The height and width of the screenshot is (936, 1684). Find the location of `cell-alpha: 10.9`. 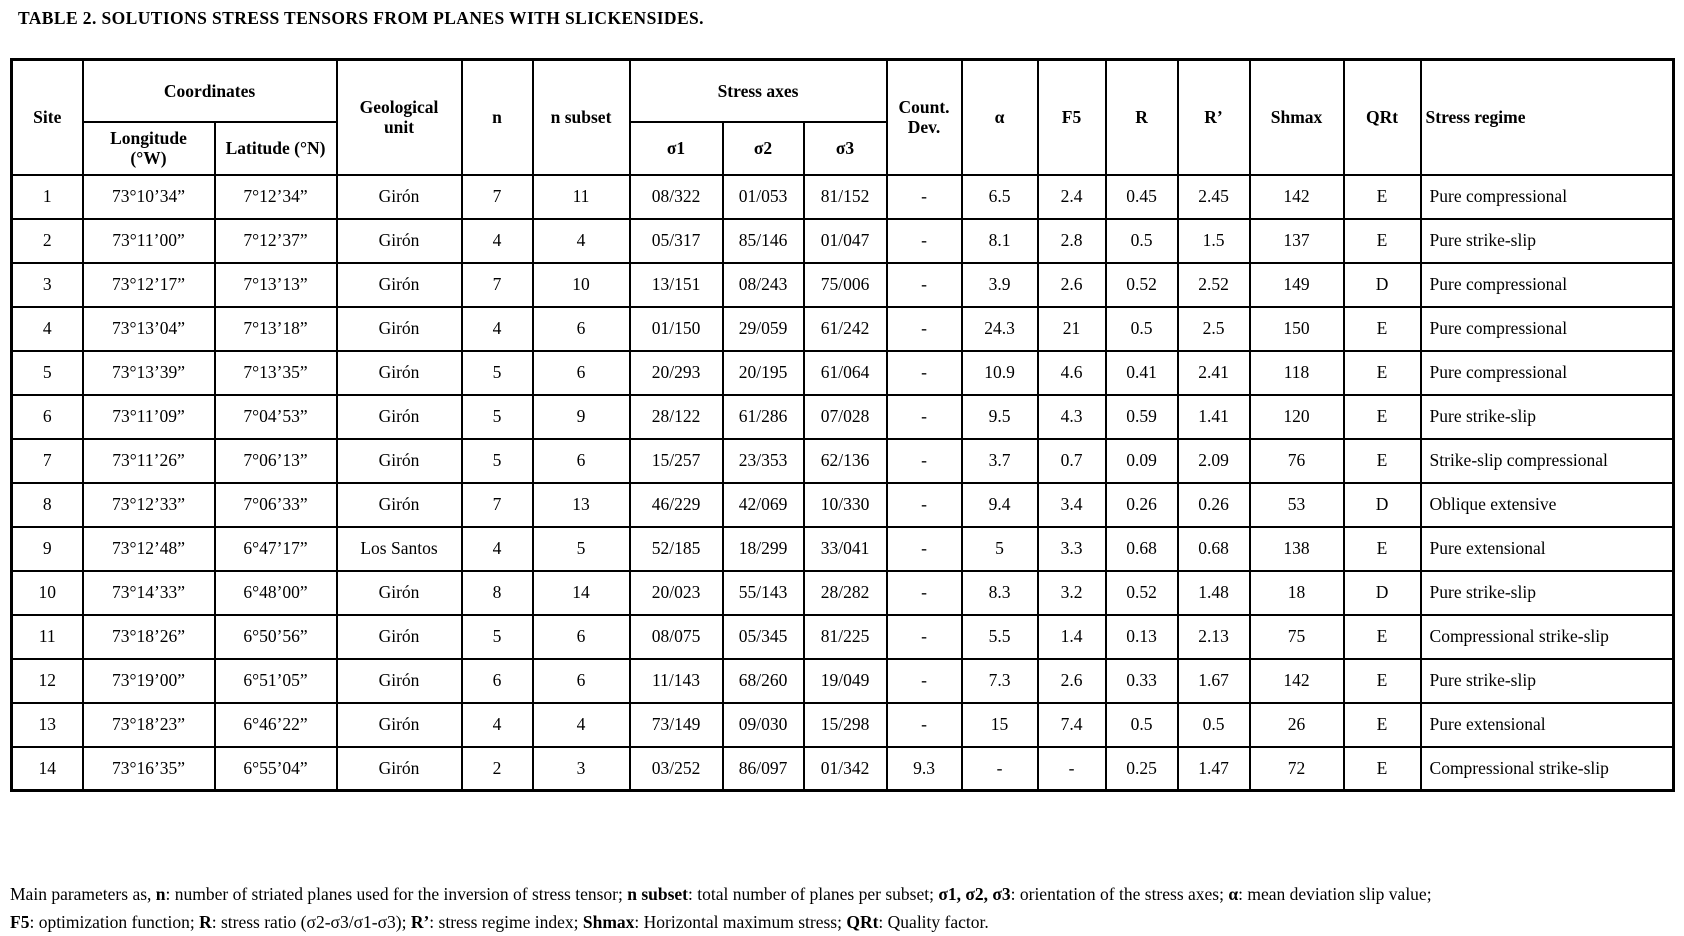

cell-alpha: 10.9 is located at coordinates (999, 372).